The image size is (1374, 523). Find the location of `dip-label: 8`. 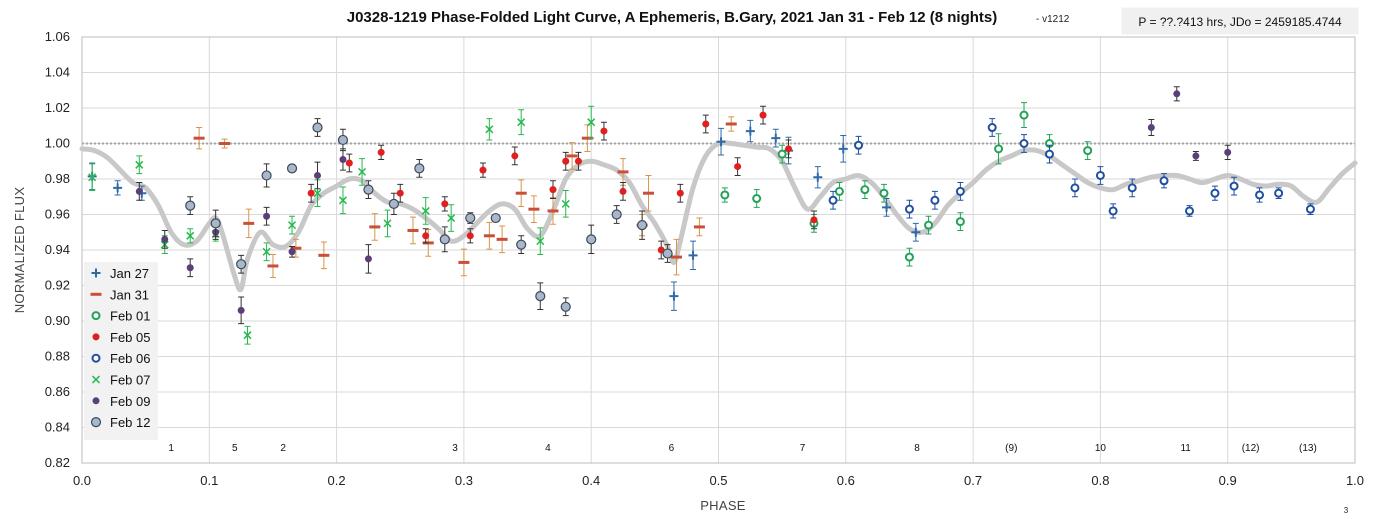

dip-label: 8 is located at coordinates (917, 448).